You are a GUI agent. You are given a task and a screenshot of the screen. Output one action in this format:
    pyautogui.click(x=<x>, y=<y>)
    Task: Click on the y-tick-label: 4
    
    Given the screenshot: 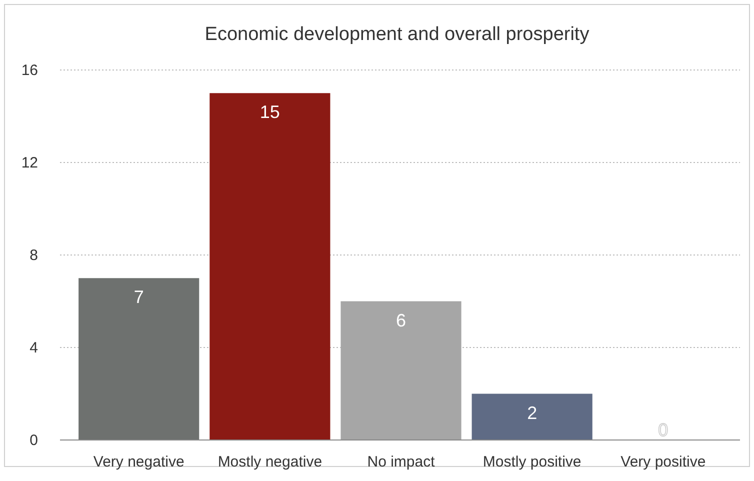 What is the action you would take?
    pyautogui.click(x=34, y=347)
    